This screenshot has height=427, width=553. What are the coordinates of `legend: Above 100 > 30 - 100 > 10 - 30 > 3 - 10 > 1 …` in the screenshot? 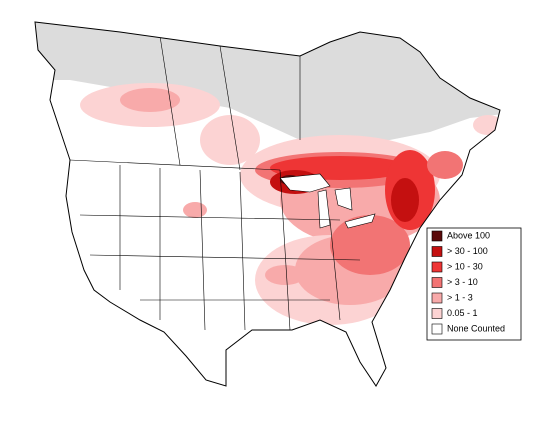 It's located at (468, 282).